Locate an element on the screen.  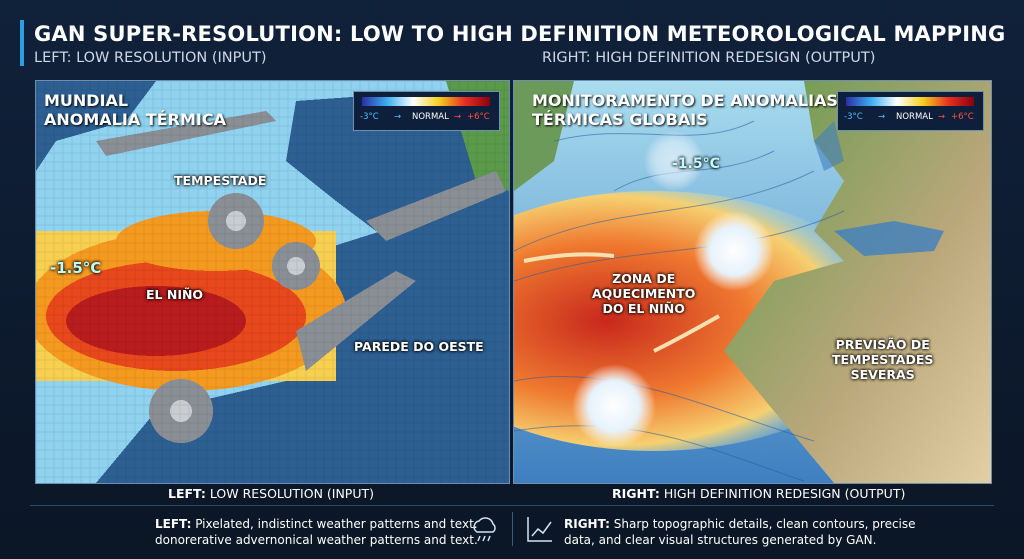
caption-text: LOW RESOLUTION (INPUT) is located at coordinates (292, 493).